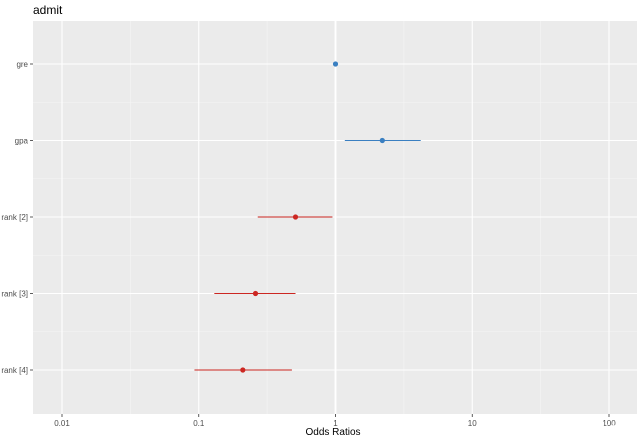 The image size is (640, 442). What do you see at coordinates (609, 423) in the screenshot?
I see `x-tick-label: 100` at bounding box center [609, 423].